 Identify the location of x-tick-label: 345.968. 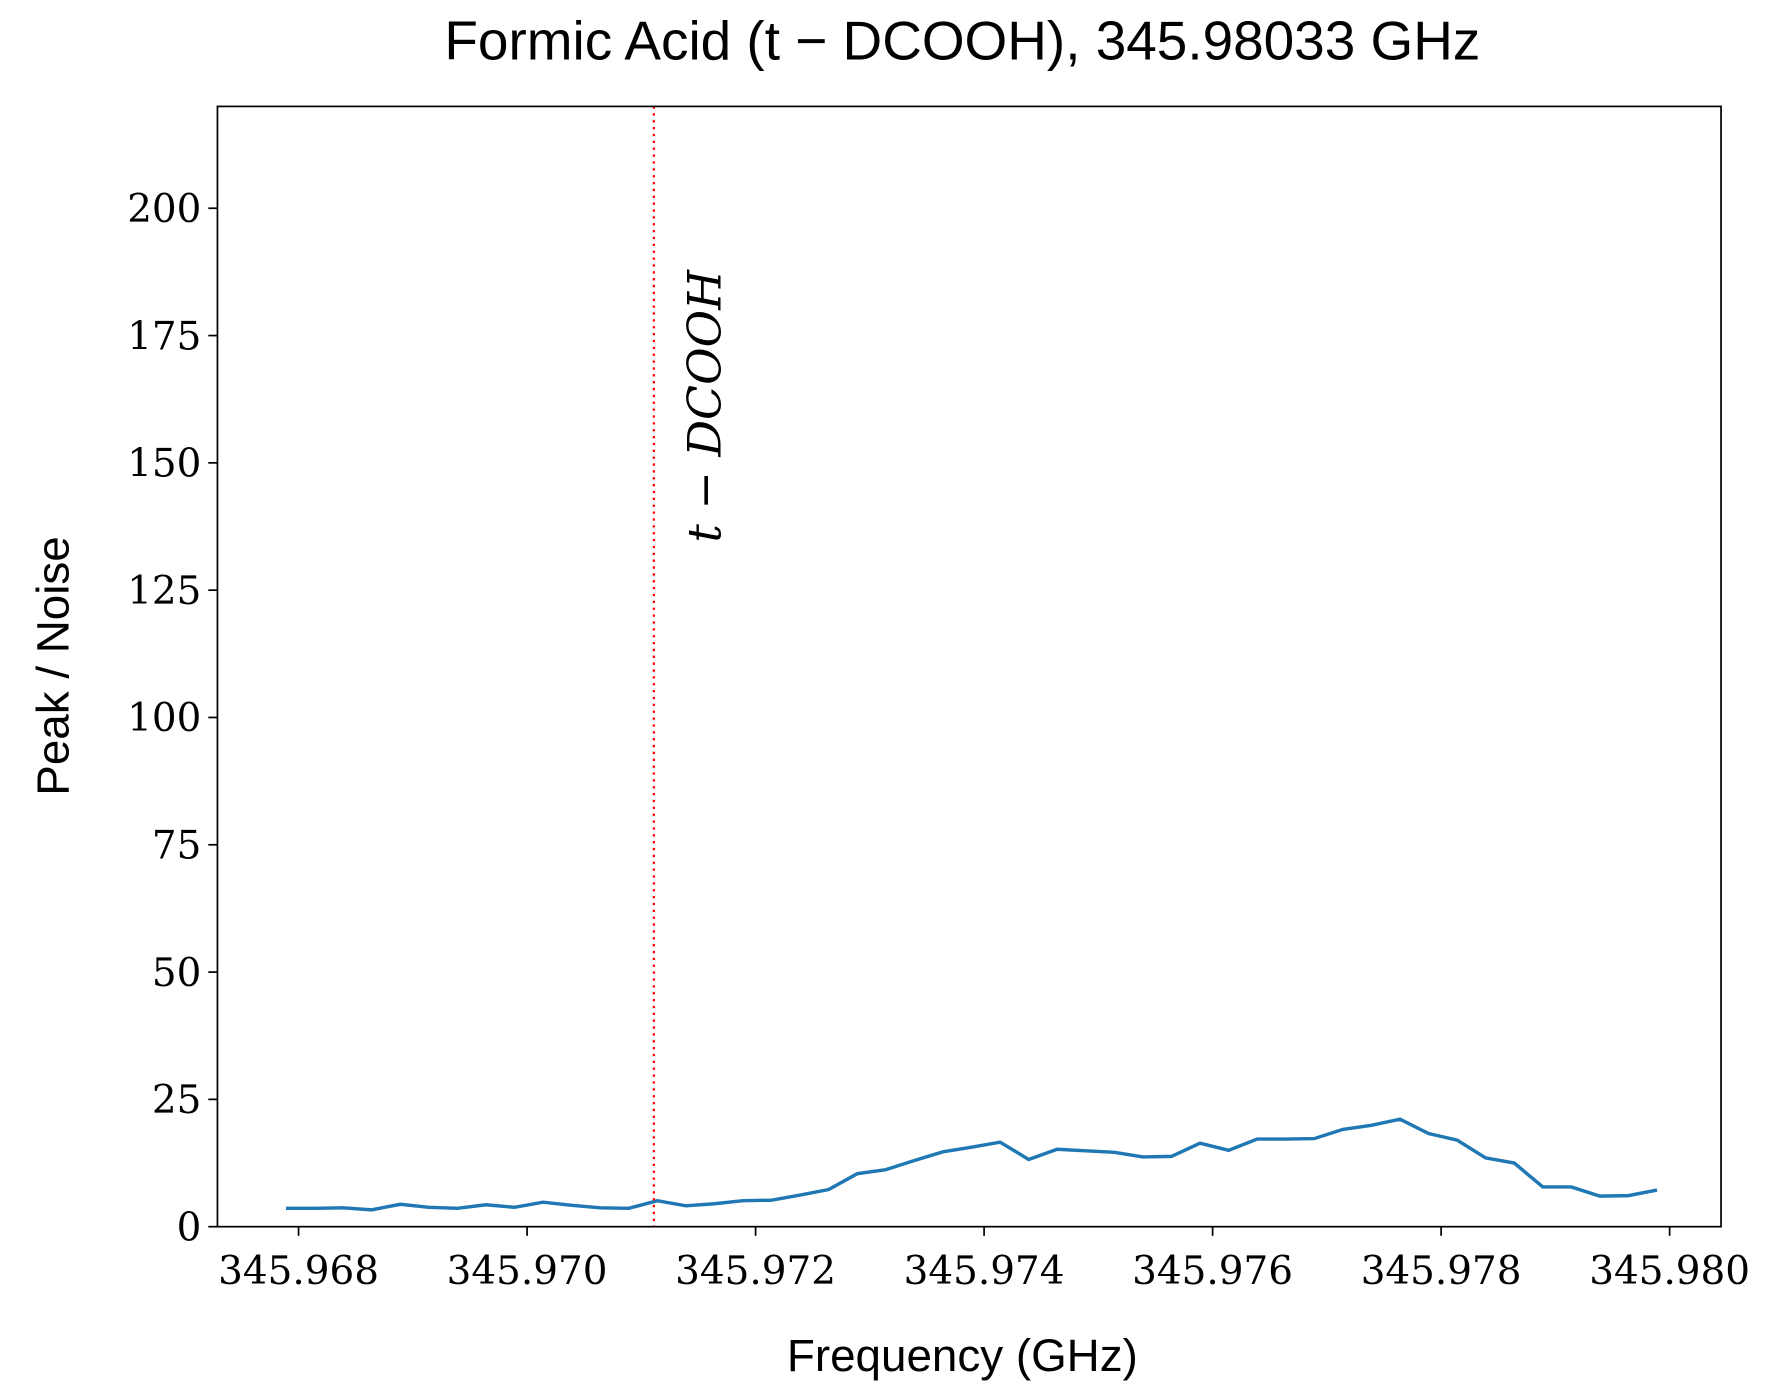
(298, 1271).